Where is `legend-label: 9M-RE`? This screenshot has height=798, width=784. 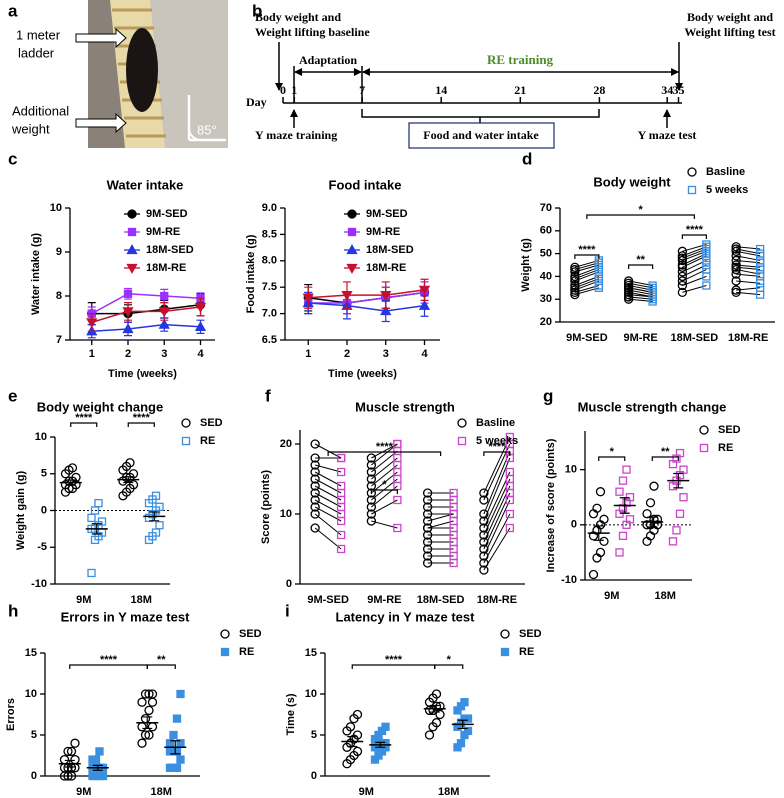
legend-label: 9M-RE is located at coordinates (163, 232).